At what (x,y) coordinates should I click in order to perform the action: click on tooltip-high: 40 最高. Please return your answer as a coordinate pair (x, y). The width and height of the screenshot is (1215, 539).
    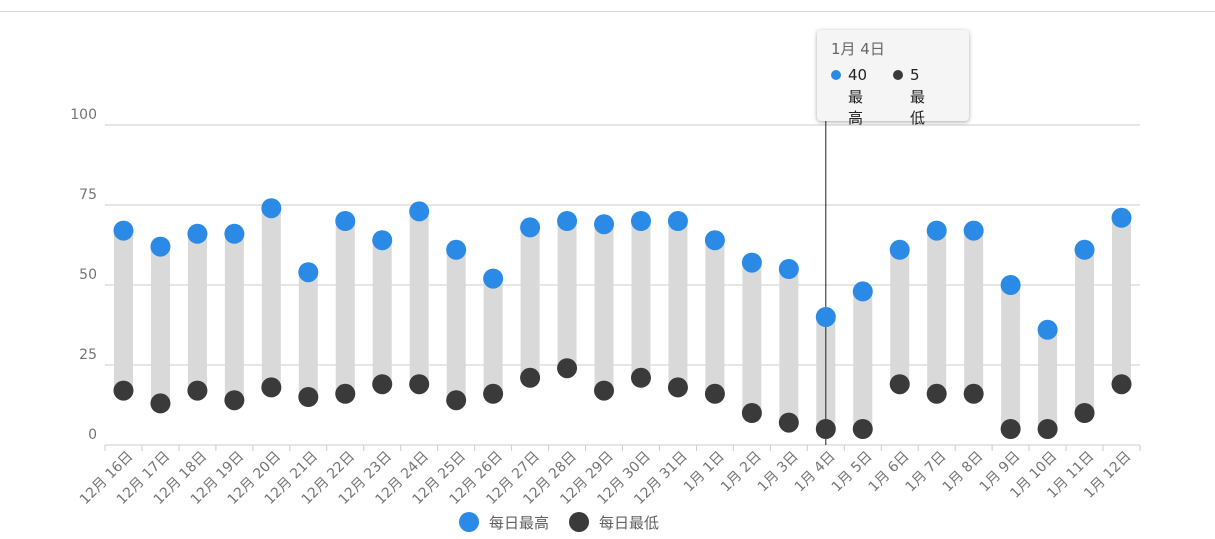
    Looking at the image, I should click on (853, 97).